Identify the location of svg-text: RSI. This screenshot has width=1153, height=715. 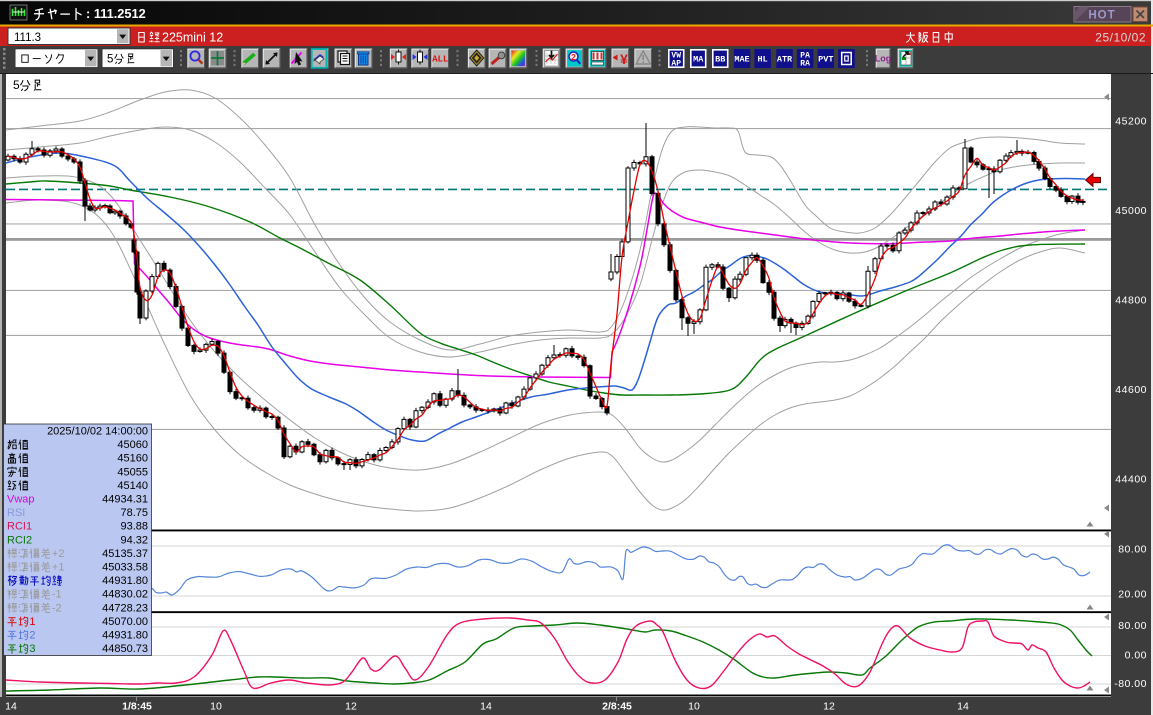
(16, 513).